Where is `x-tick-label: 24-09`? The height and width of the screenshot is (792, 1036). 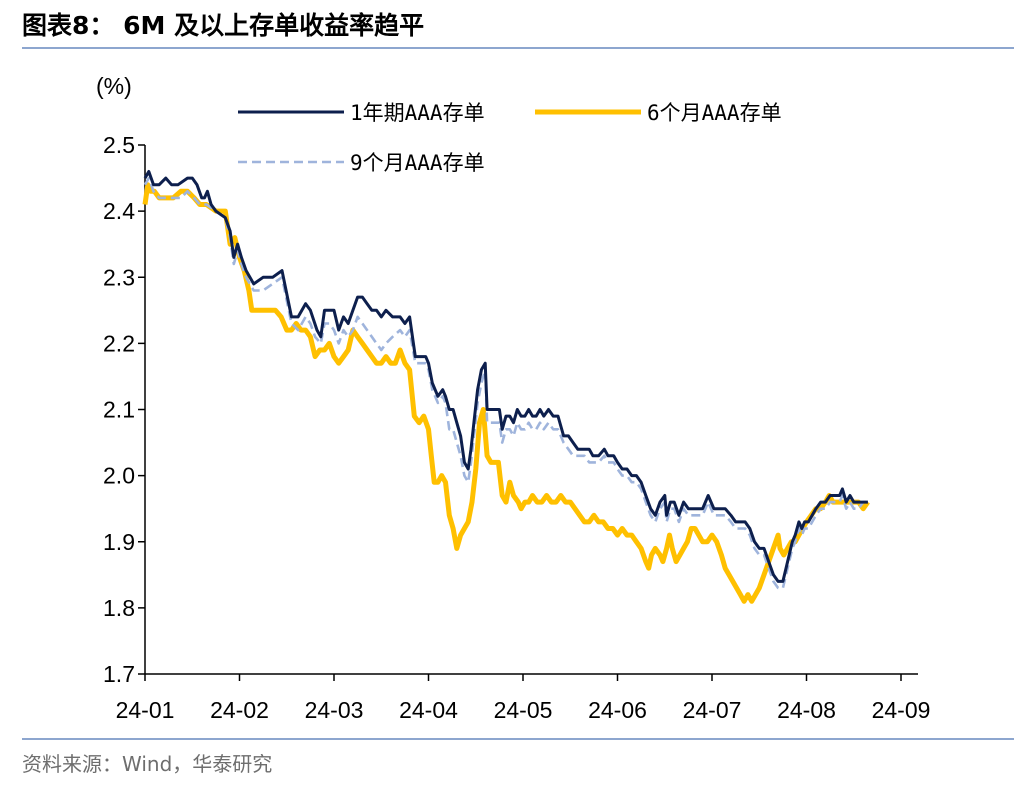 x-tick-label: 24-09 is located at coordinates (901, 710).